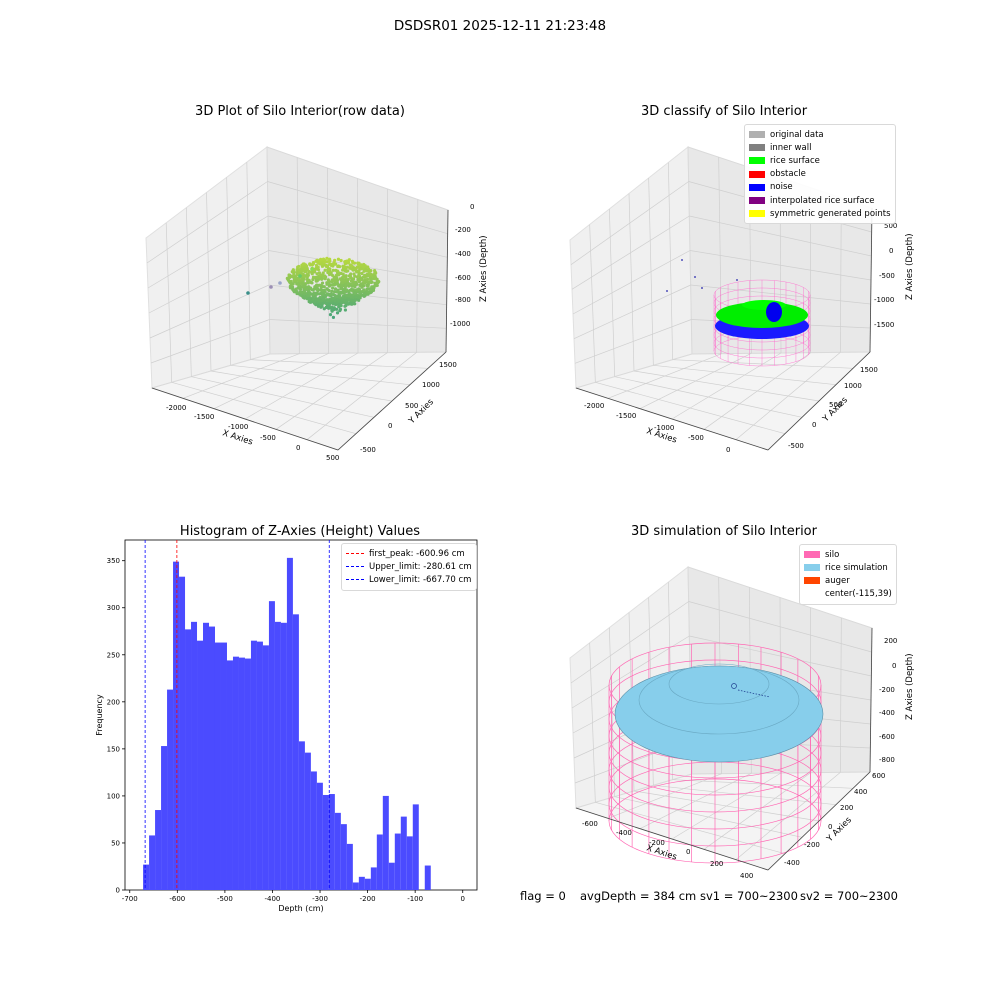  I want to click on histogram-ytick-label: 300, so click(113, 608).